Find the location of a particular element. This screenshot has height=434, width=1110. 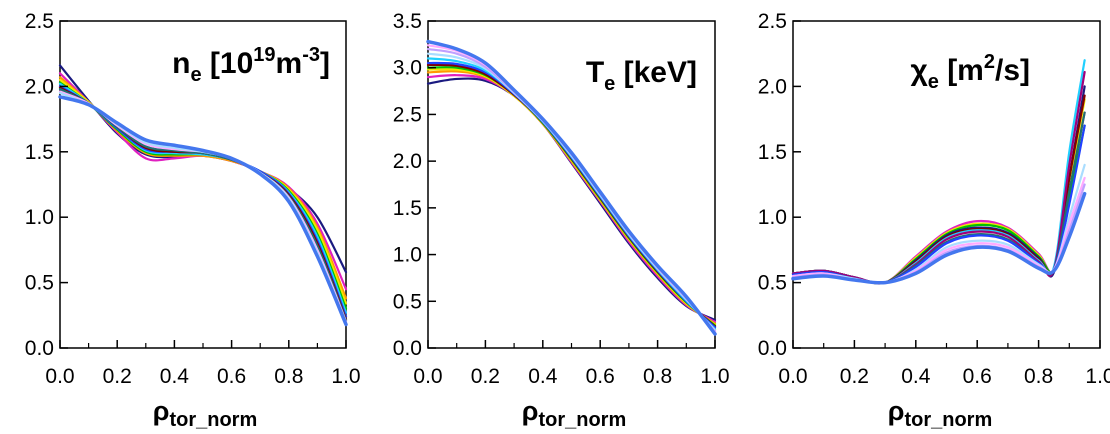

y-ticks: 0.0 0.5 1.0 1.5 2.0 2.5 3.0 3.5 is located at coordinates (414, 185).